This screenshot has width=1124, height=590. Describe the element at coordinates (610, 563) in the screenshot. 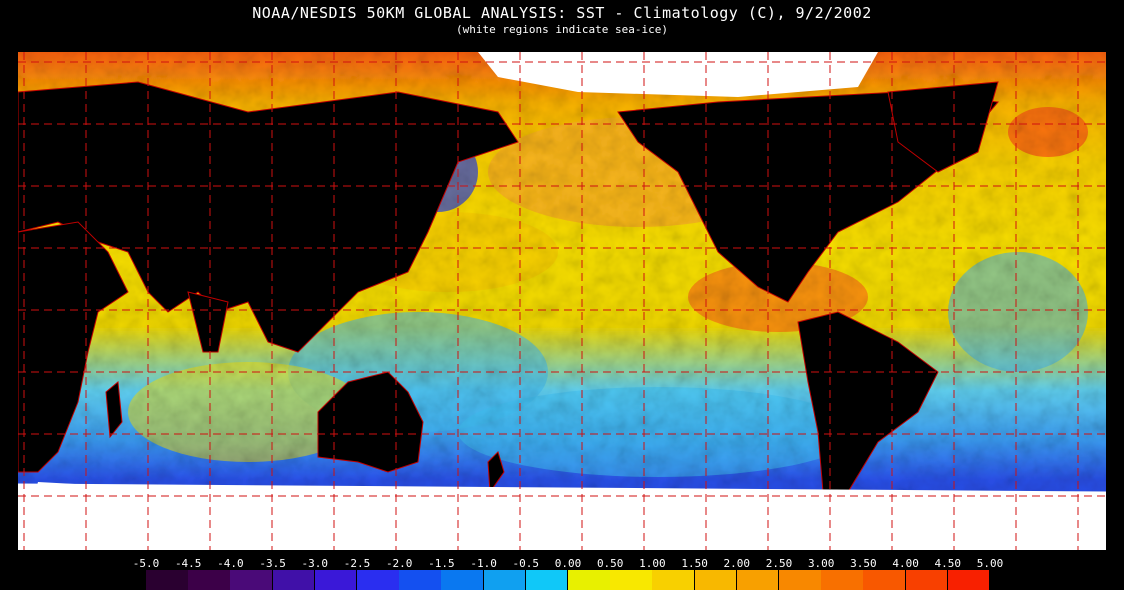

I see `colorbar-tick-label: 0.50` at that location.